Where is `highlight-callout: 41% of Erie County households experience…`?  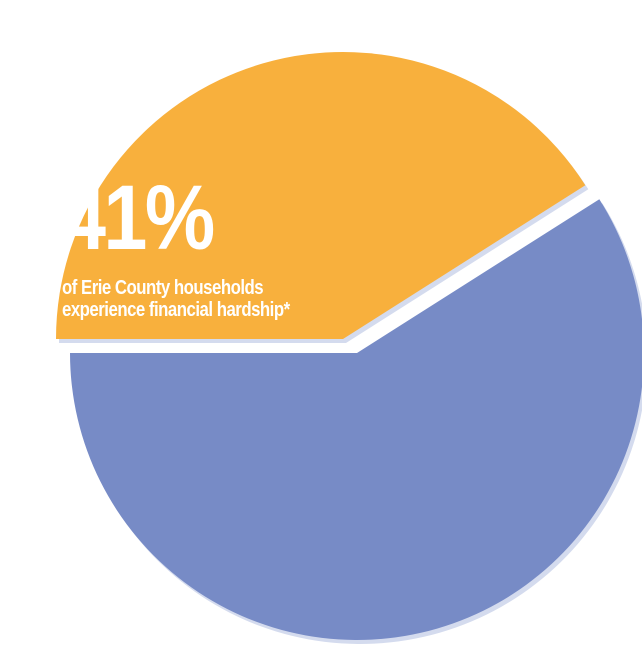 highlight-callout: 41% of Erie County households experience… is located at coordinates (197, 244).